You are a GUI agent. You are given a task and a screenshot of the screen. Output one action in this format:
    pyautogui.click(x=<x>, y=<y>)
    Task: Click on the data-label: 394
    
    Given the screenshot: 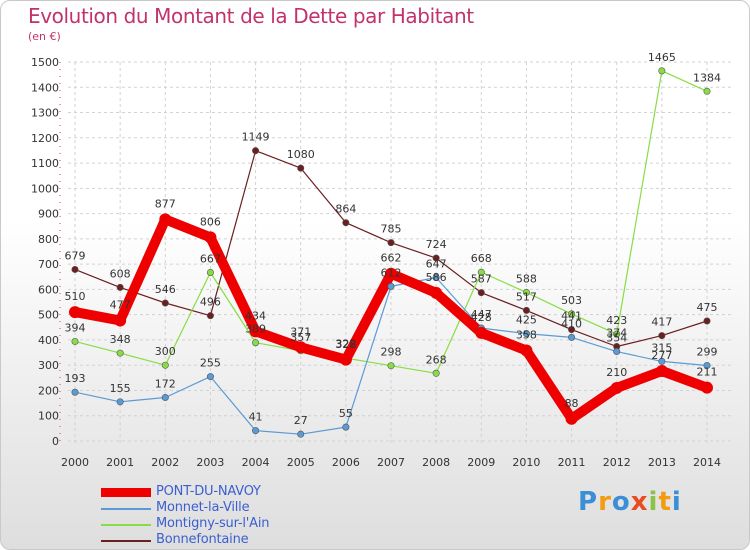 What is the action you would take?
    pyautogui.click(x=75, y=327)
    